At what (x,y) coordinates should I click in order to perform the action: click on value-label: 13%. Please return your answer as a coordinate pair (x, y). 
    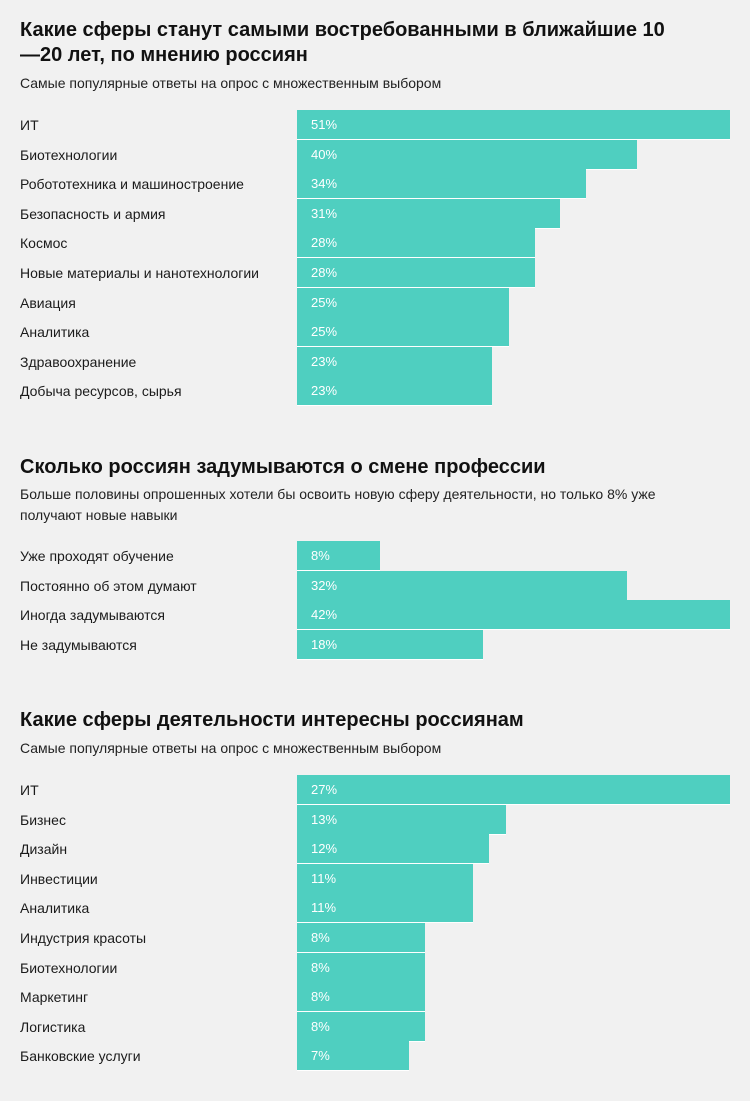
    Looking at the image, I should click on (324, 819).